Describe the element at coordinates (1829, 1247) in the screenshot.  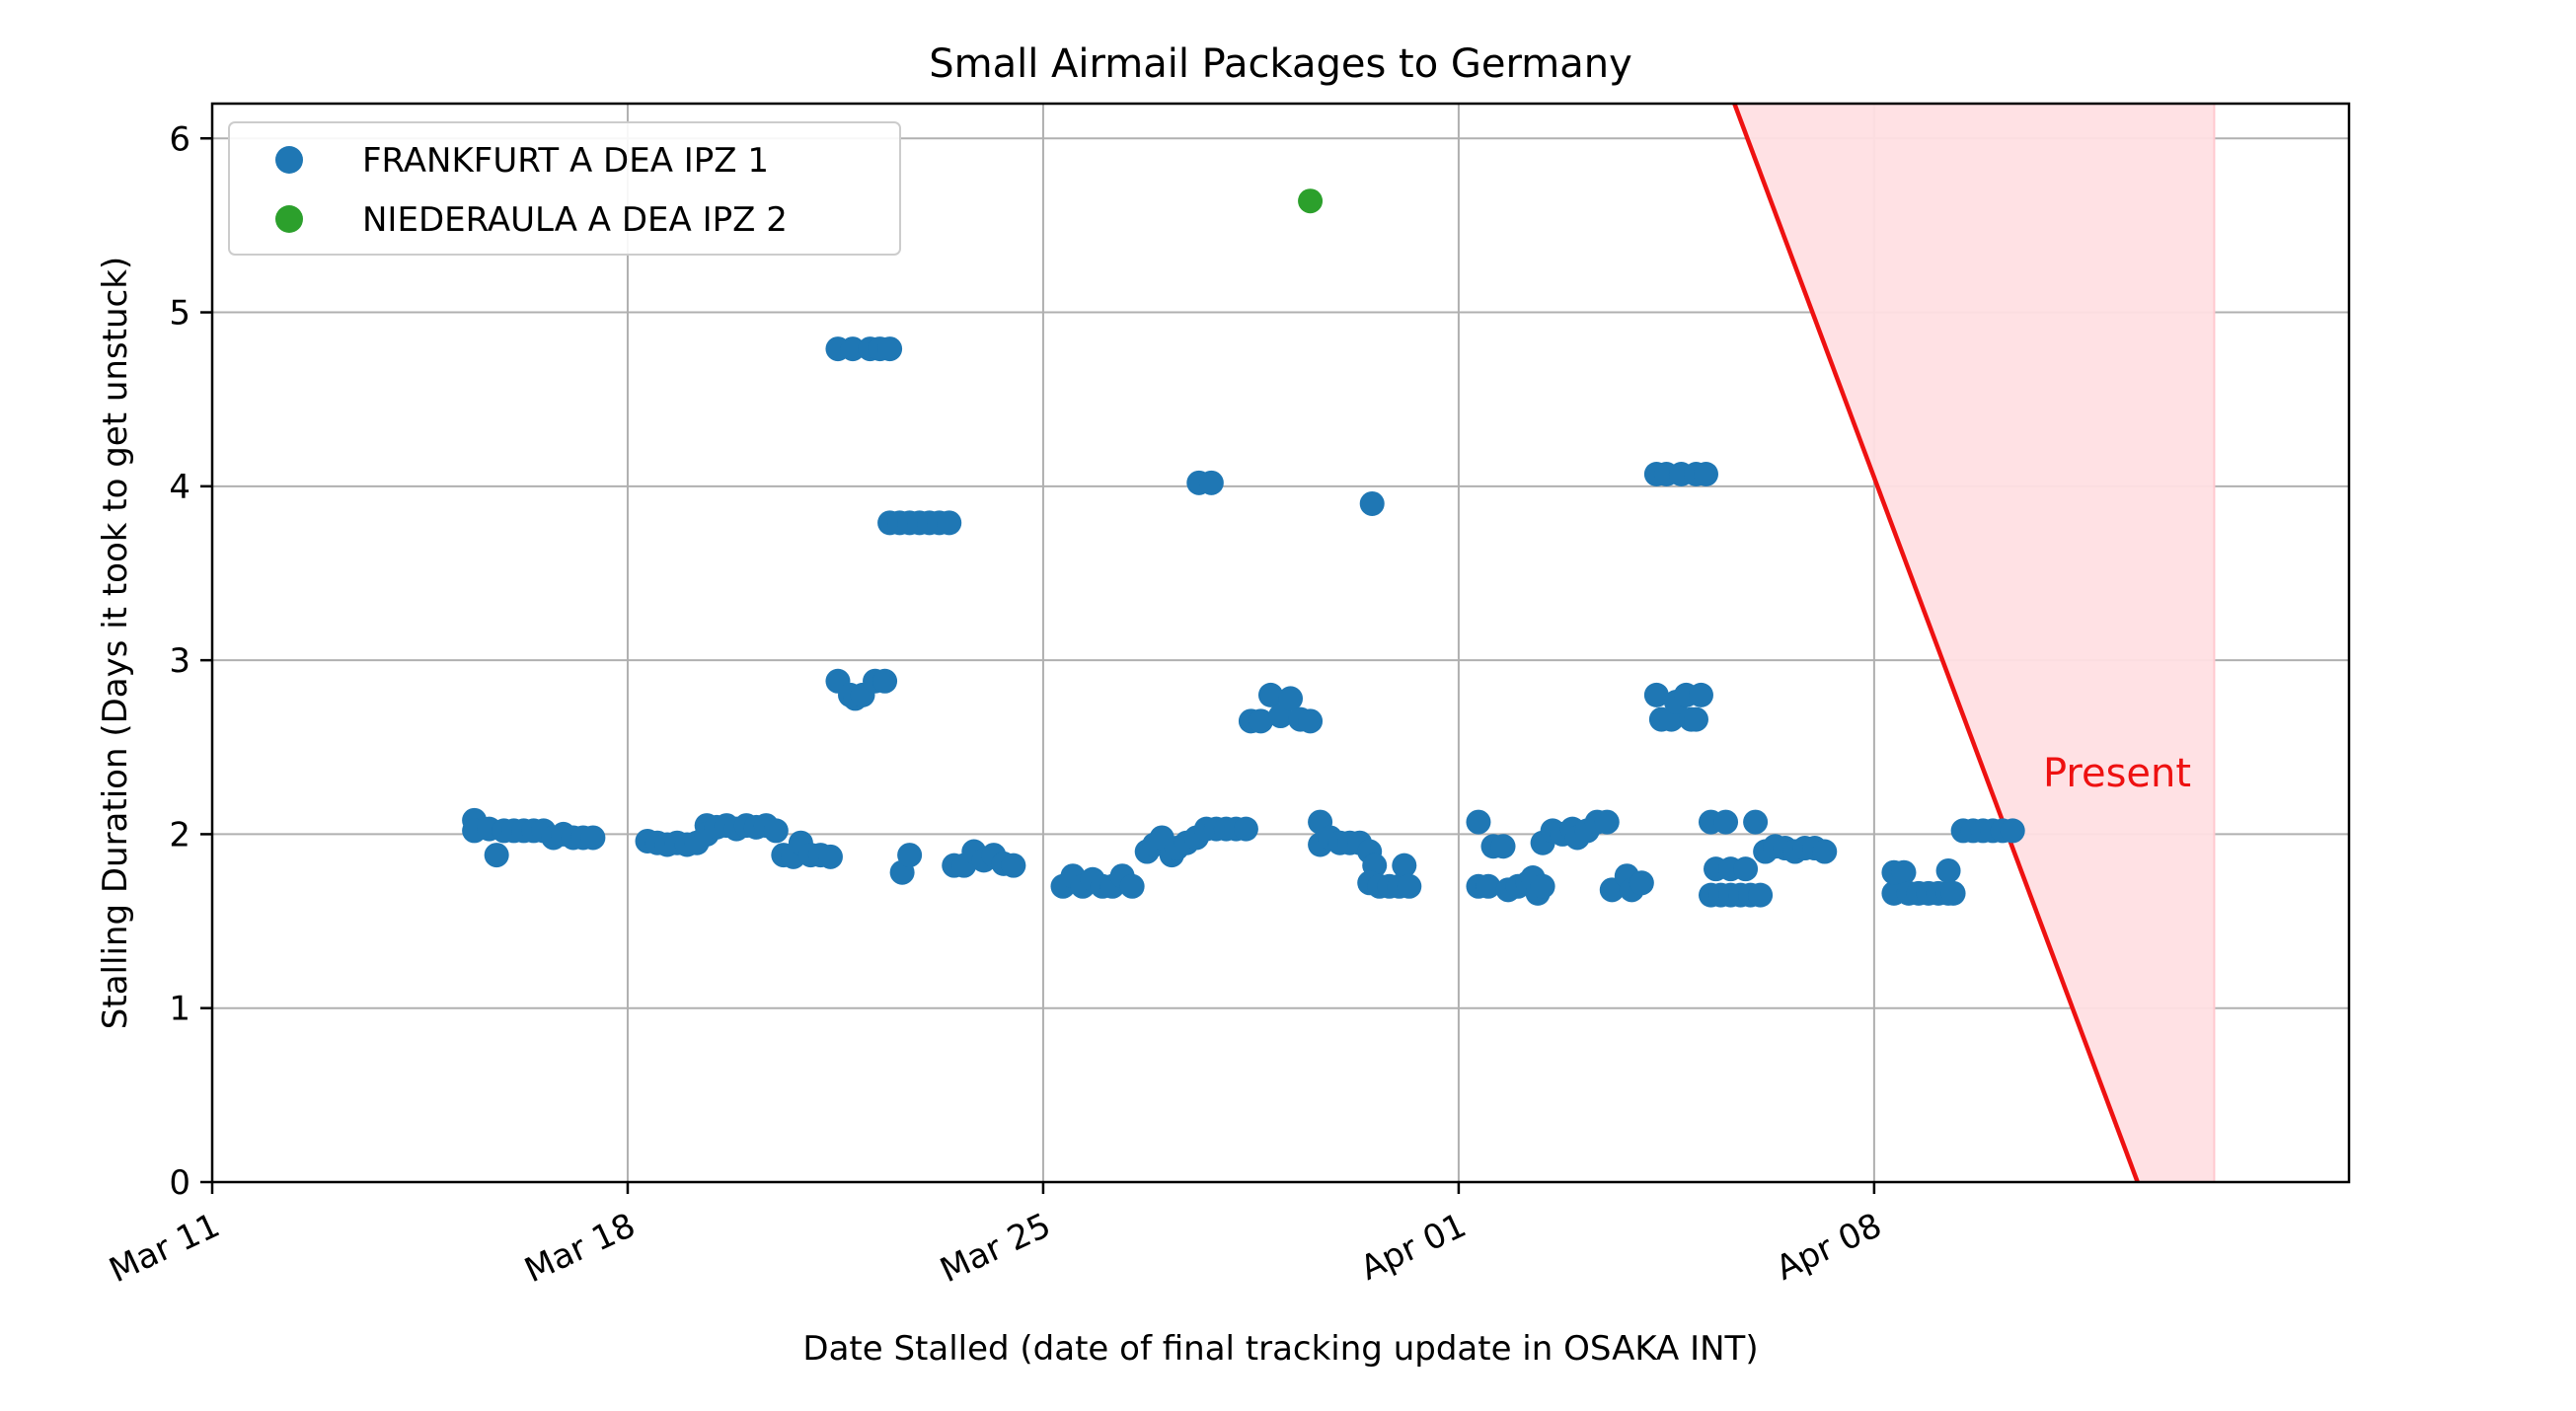
I see `x-tick-label: Apr 08` at that location.